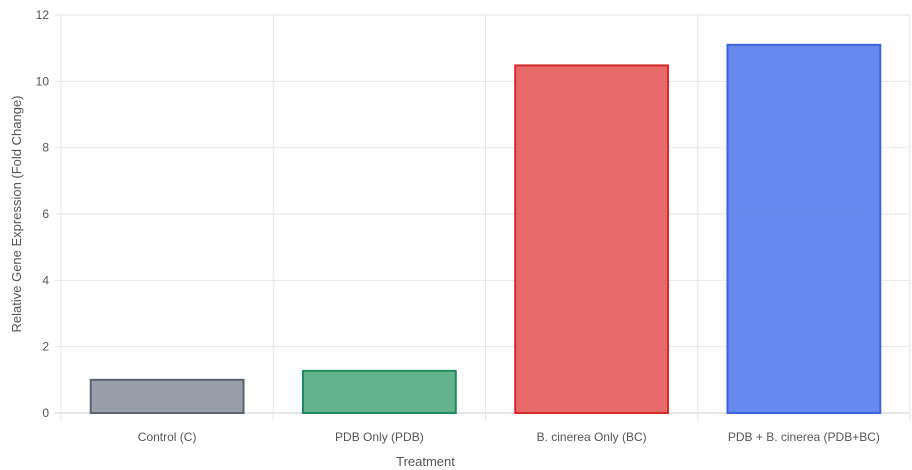  Describe the element at coordinates (43, 81) in the screenshot. I see `y-tick-label: 10` at that location.